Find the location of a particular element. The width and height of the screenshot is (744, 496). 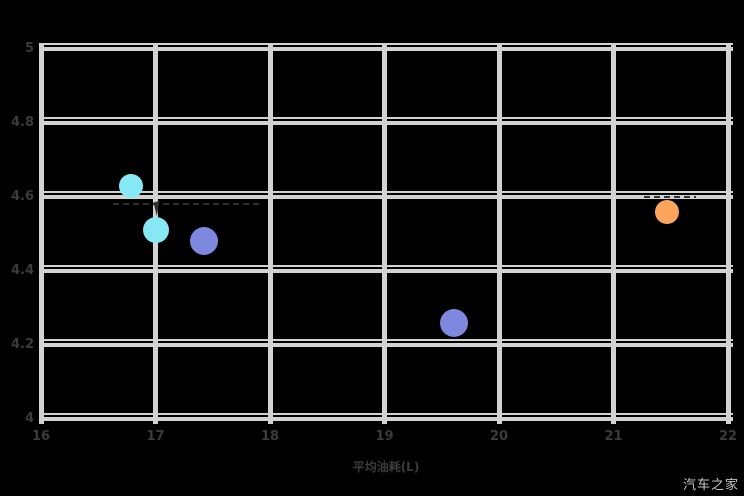

y-tick-label: 4.6 is located at coordinates (22, 196).